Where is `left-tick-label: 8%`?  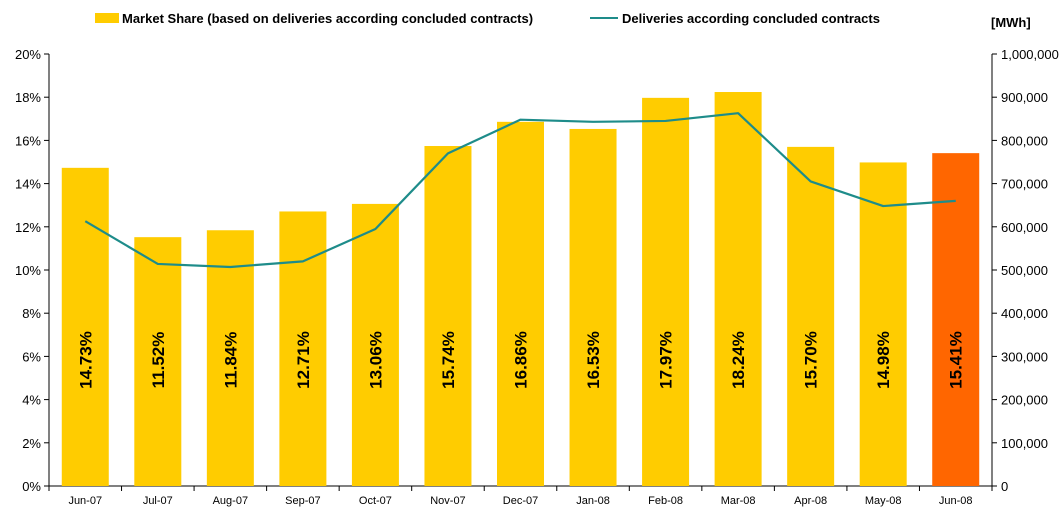
left-tick-label: 8% is located at coordinates (31, 313).